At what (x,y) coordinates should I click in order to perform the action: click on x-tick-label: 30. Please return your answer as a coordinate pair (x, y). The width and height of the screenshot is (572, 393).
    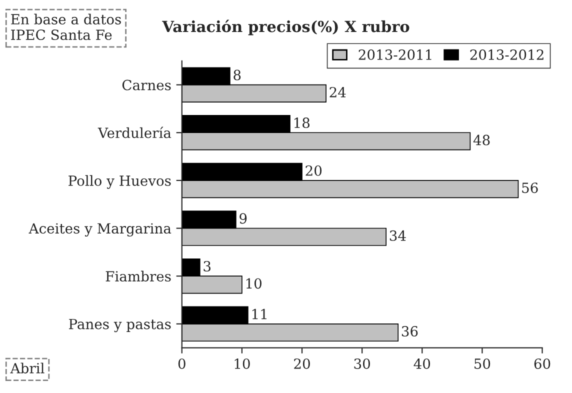
    Looking at the image, I should click on (362, 363).